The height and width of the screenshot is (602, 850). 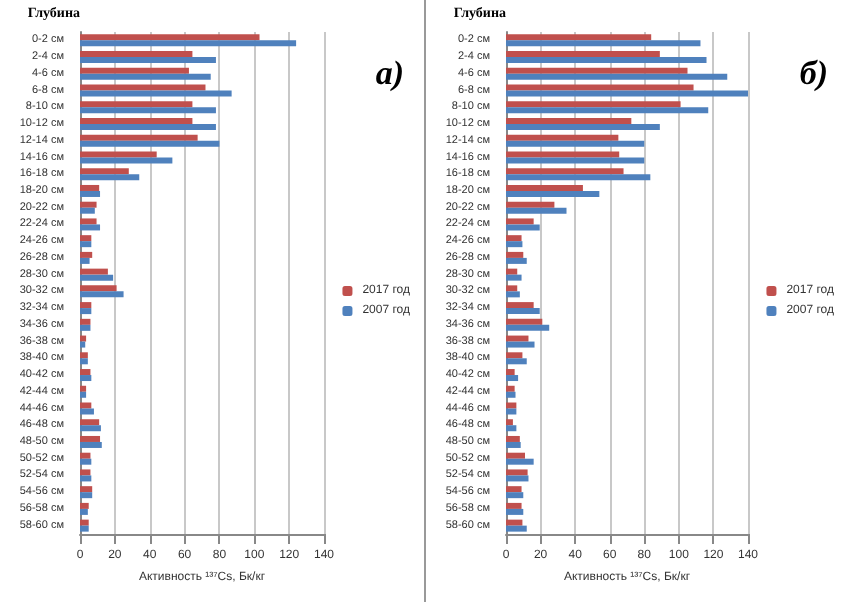 What do you see at coordinates (814, 73) in the screenshot?
I see `text: б)` at bounding box center [814, 73].